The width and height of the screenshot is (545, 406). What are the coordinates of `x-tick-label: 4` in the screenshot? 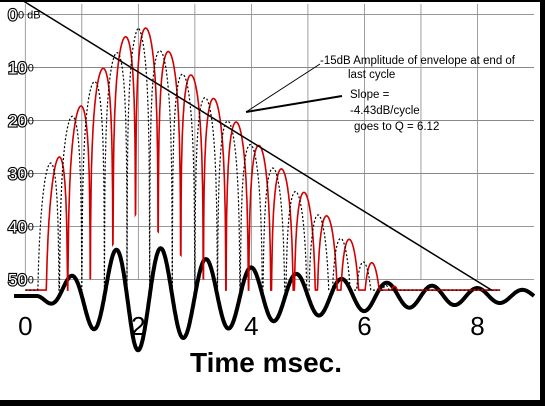 It's located at (251, 326).